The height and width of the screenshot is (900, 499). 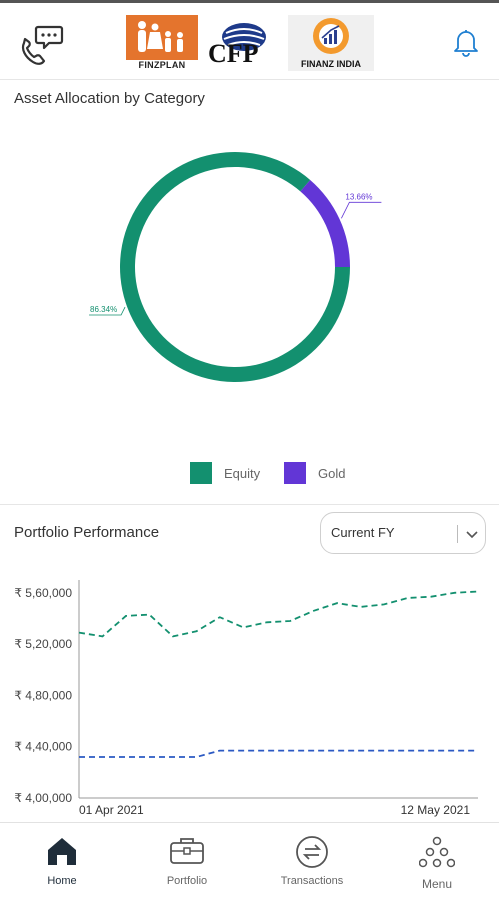 I want to click on nav-home-label: Home, so click(x=62, y=881).